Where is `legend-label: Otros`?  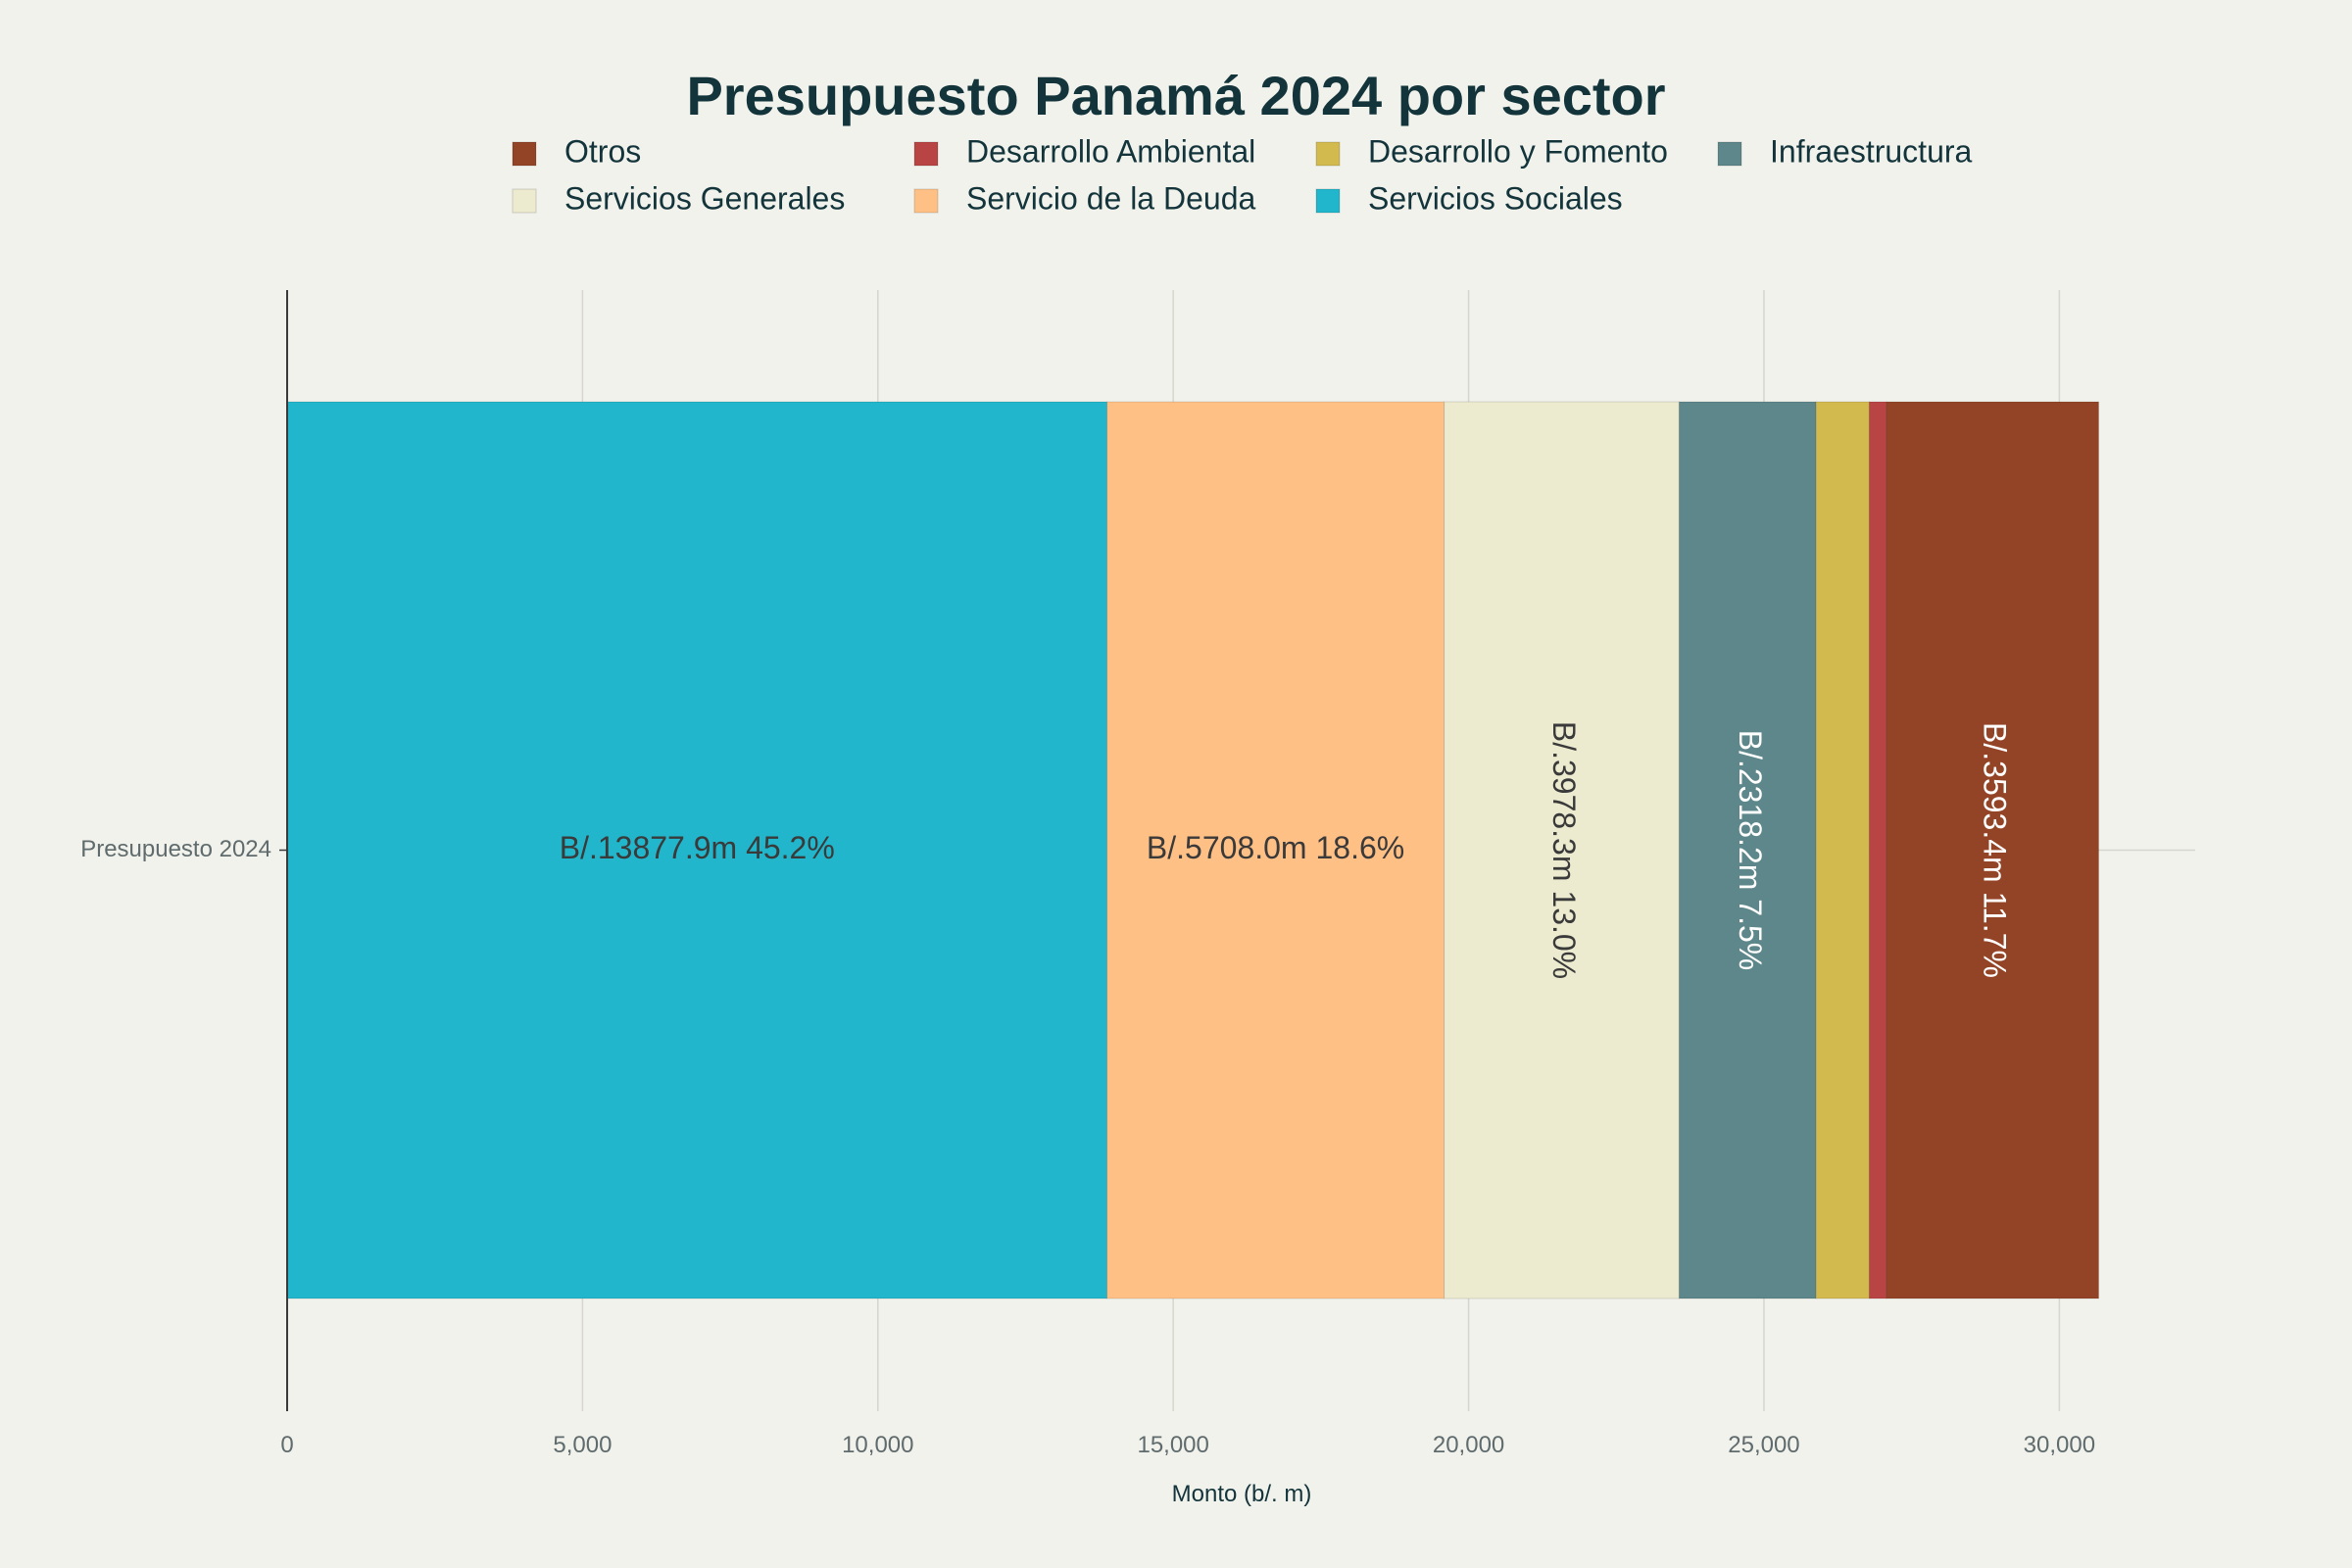
legend-label: Otros is located at coordinates (602, 151).